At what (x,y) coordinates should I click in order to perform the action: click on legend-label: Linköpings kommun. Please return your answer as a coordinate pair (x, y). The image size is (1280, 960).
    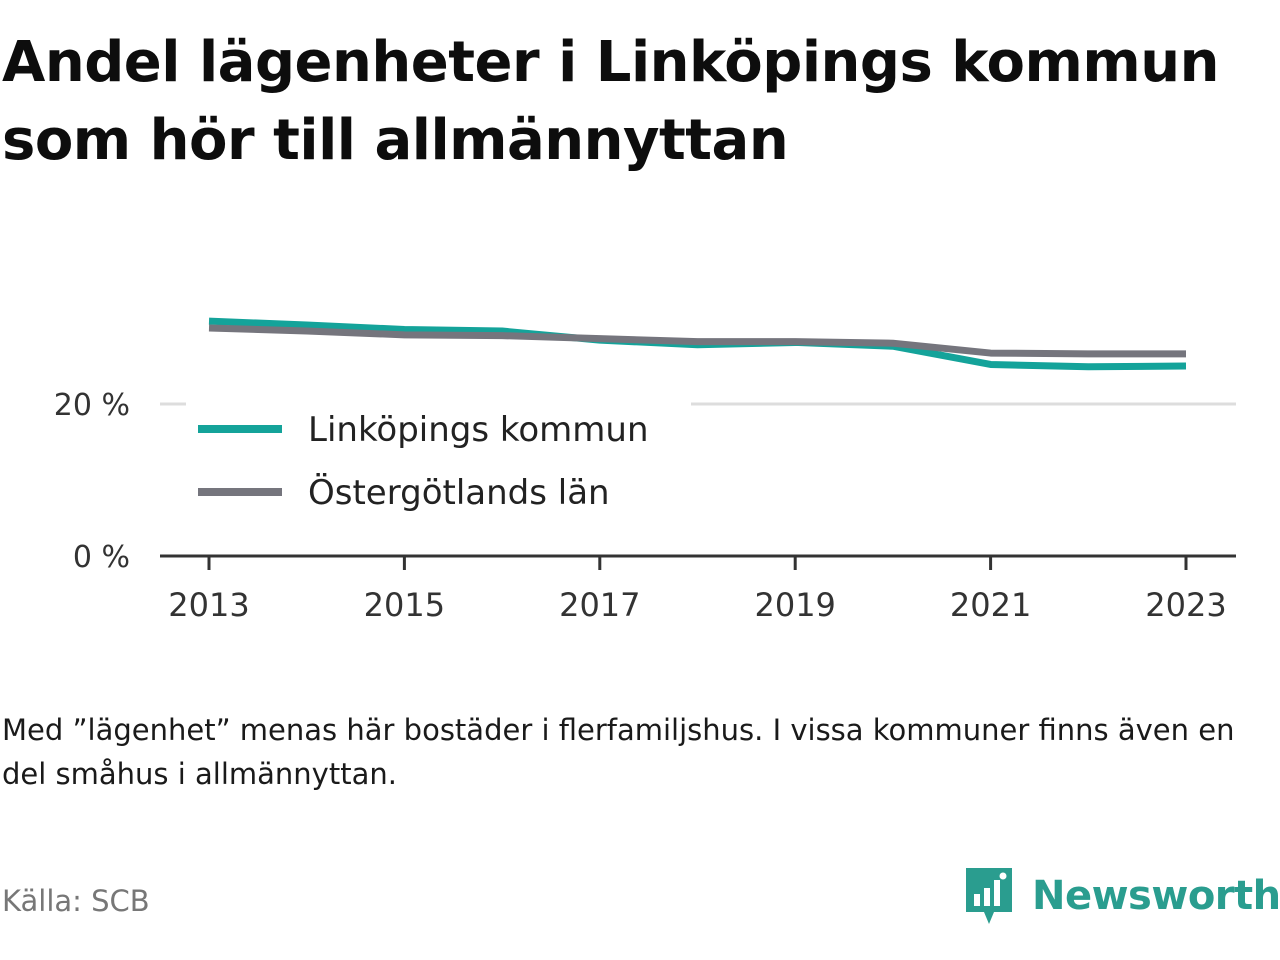
    Looking at the image, I should click on (478, 430).